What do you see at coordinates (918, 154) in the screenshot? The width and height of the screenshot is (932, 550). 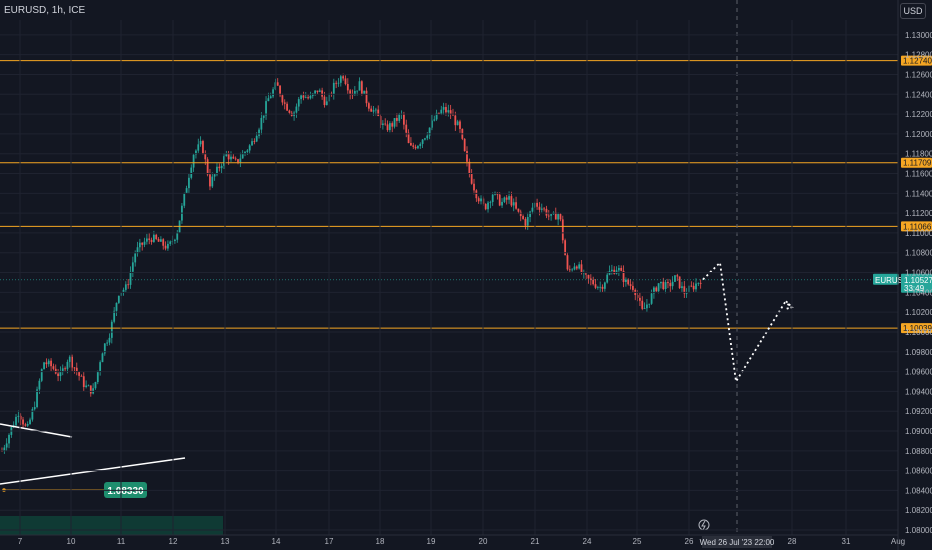 I see `price-tick-label: 1.11800` at bounding box center [918, 154].